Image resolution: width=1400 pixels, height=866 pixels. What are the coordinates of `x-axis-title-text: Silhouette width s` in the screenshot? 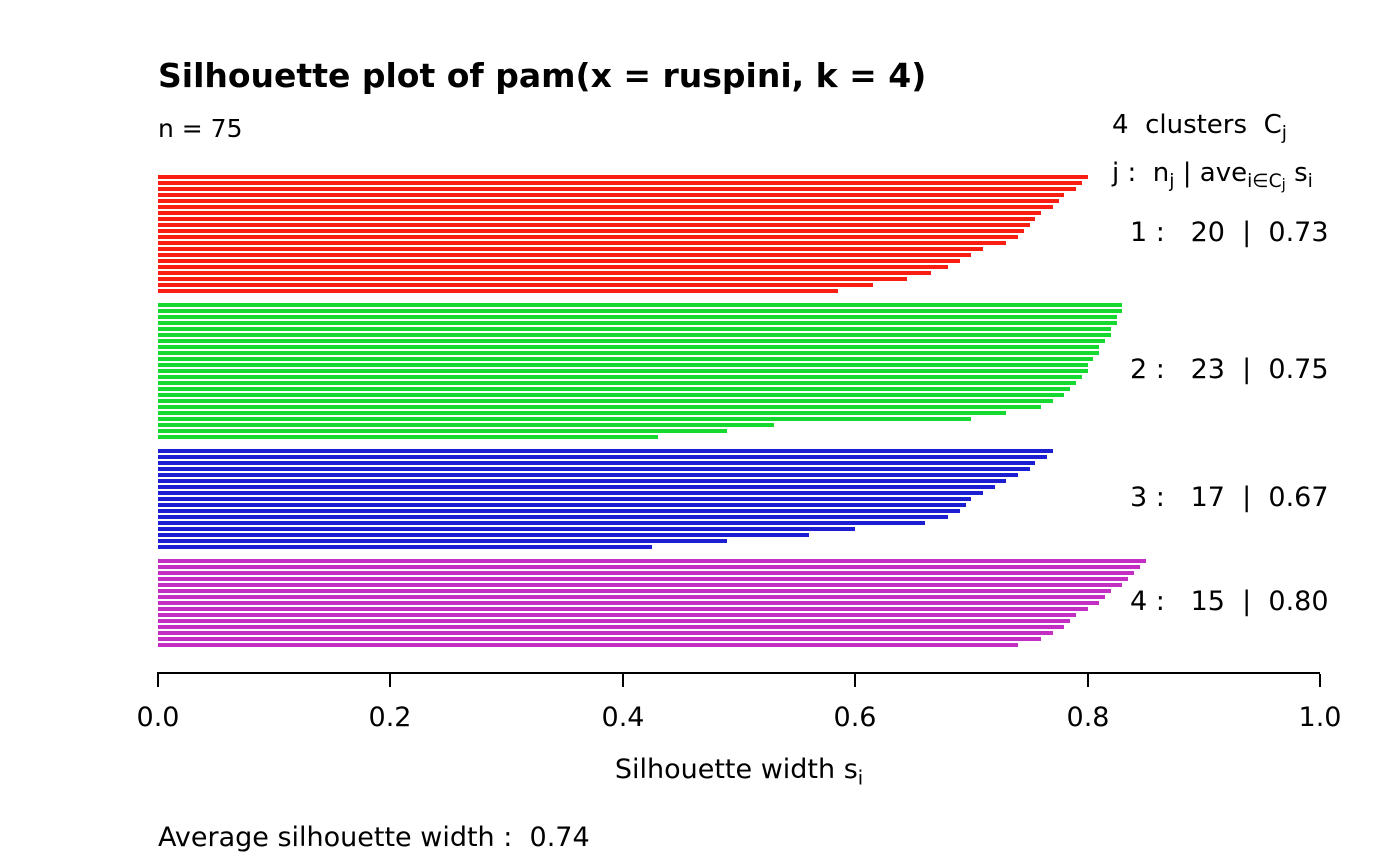 It's located at (736, 769).